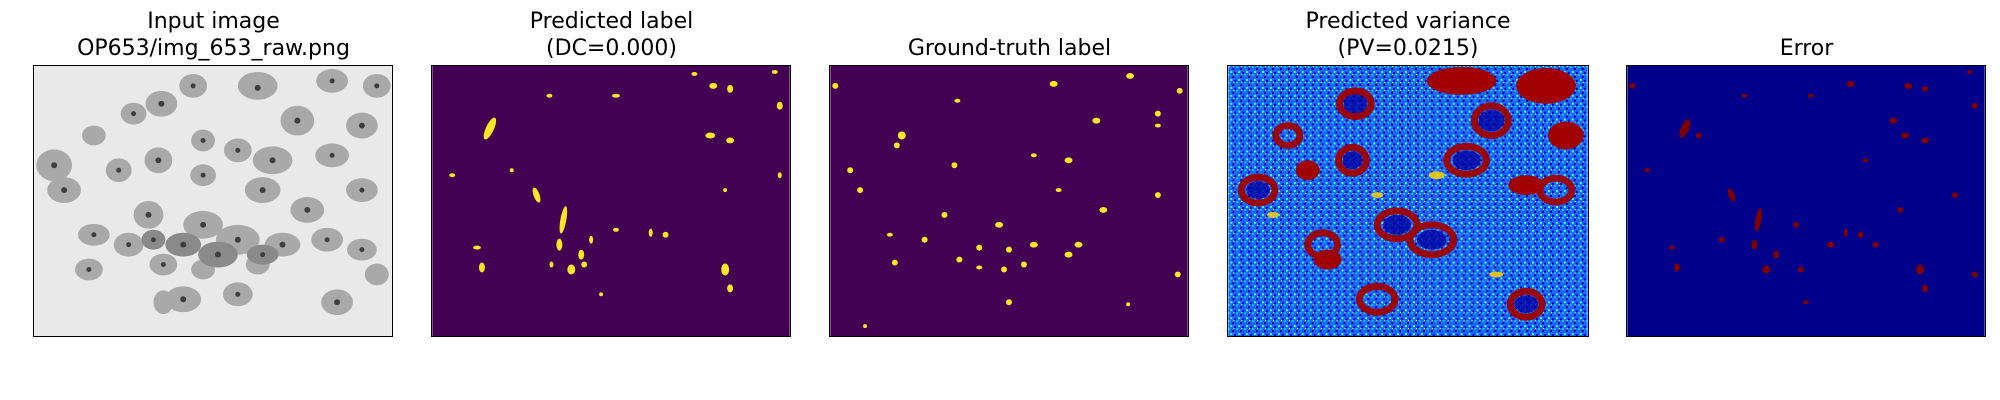 Image resolution: width=2000 pixels, height=400 pixels. I want to click on ground-truth-label-frame, so click(1009, 201).